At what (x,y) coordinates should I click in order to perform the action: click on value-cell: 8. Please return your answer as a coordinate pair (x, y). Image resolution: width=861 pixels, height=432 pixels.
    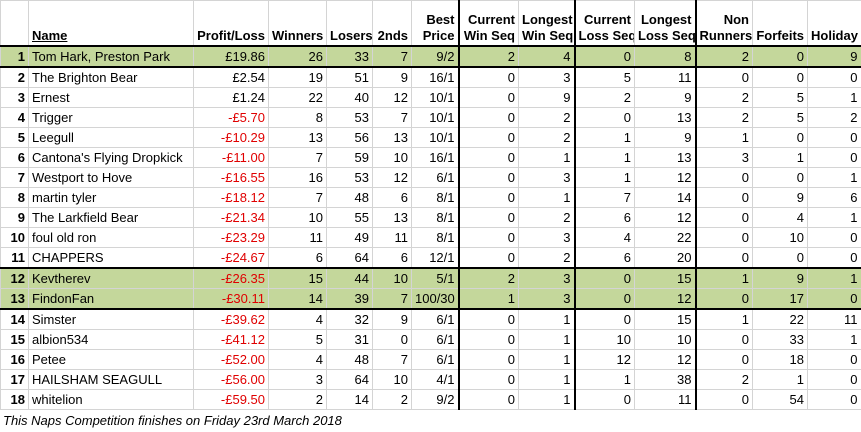
    Looking at the image, I should click on (665, 56).